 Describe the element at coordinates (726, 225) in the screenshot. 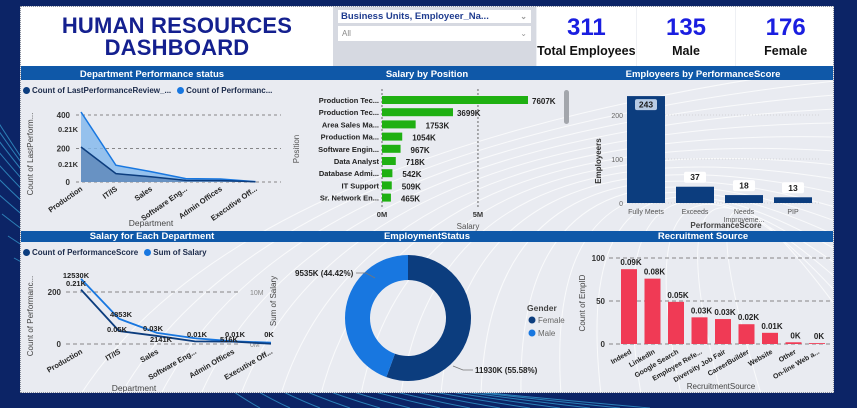

I see `x-axis-title: PerformanceScore` at that location.